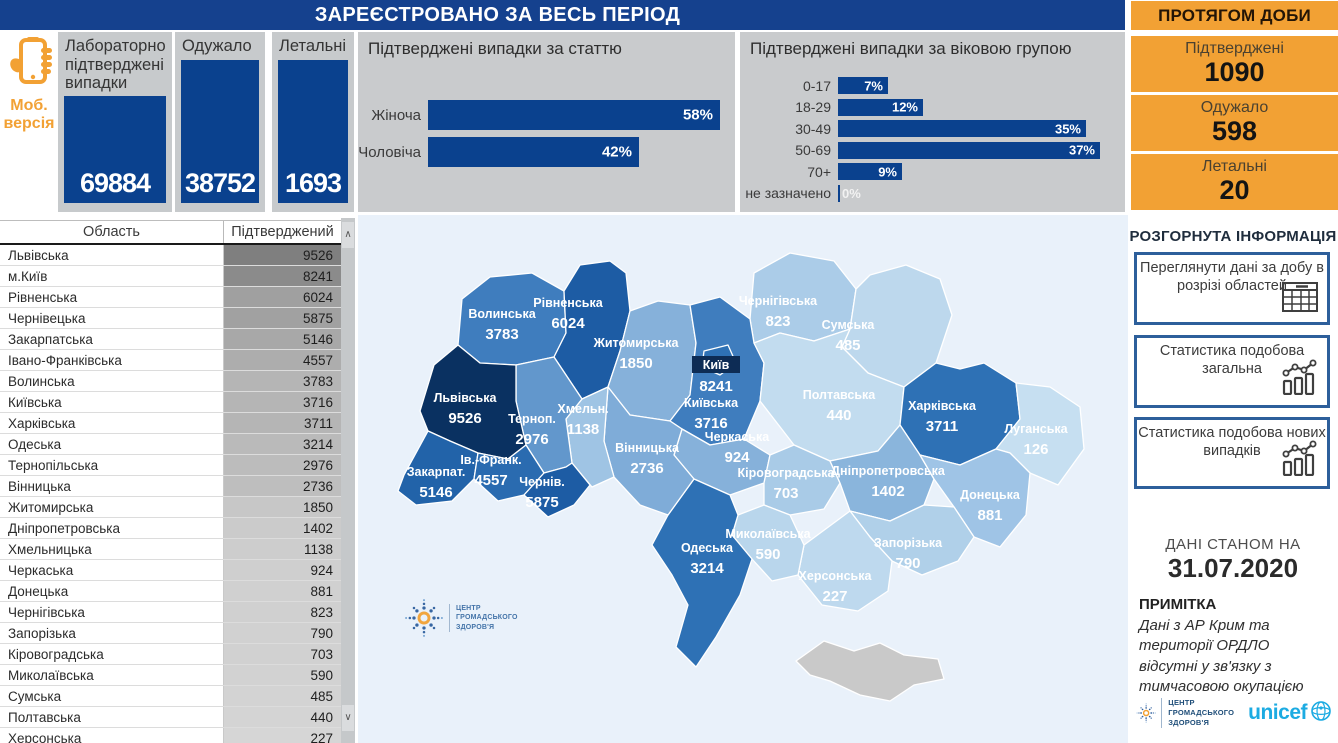  I want to click on column-header-region: Область, so click(112, 232).